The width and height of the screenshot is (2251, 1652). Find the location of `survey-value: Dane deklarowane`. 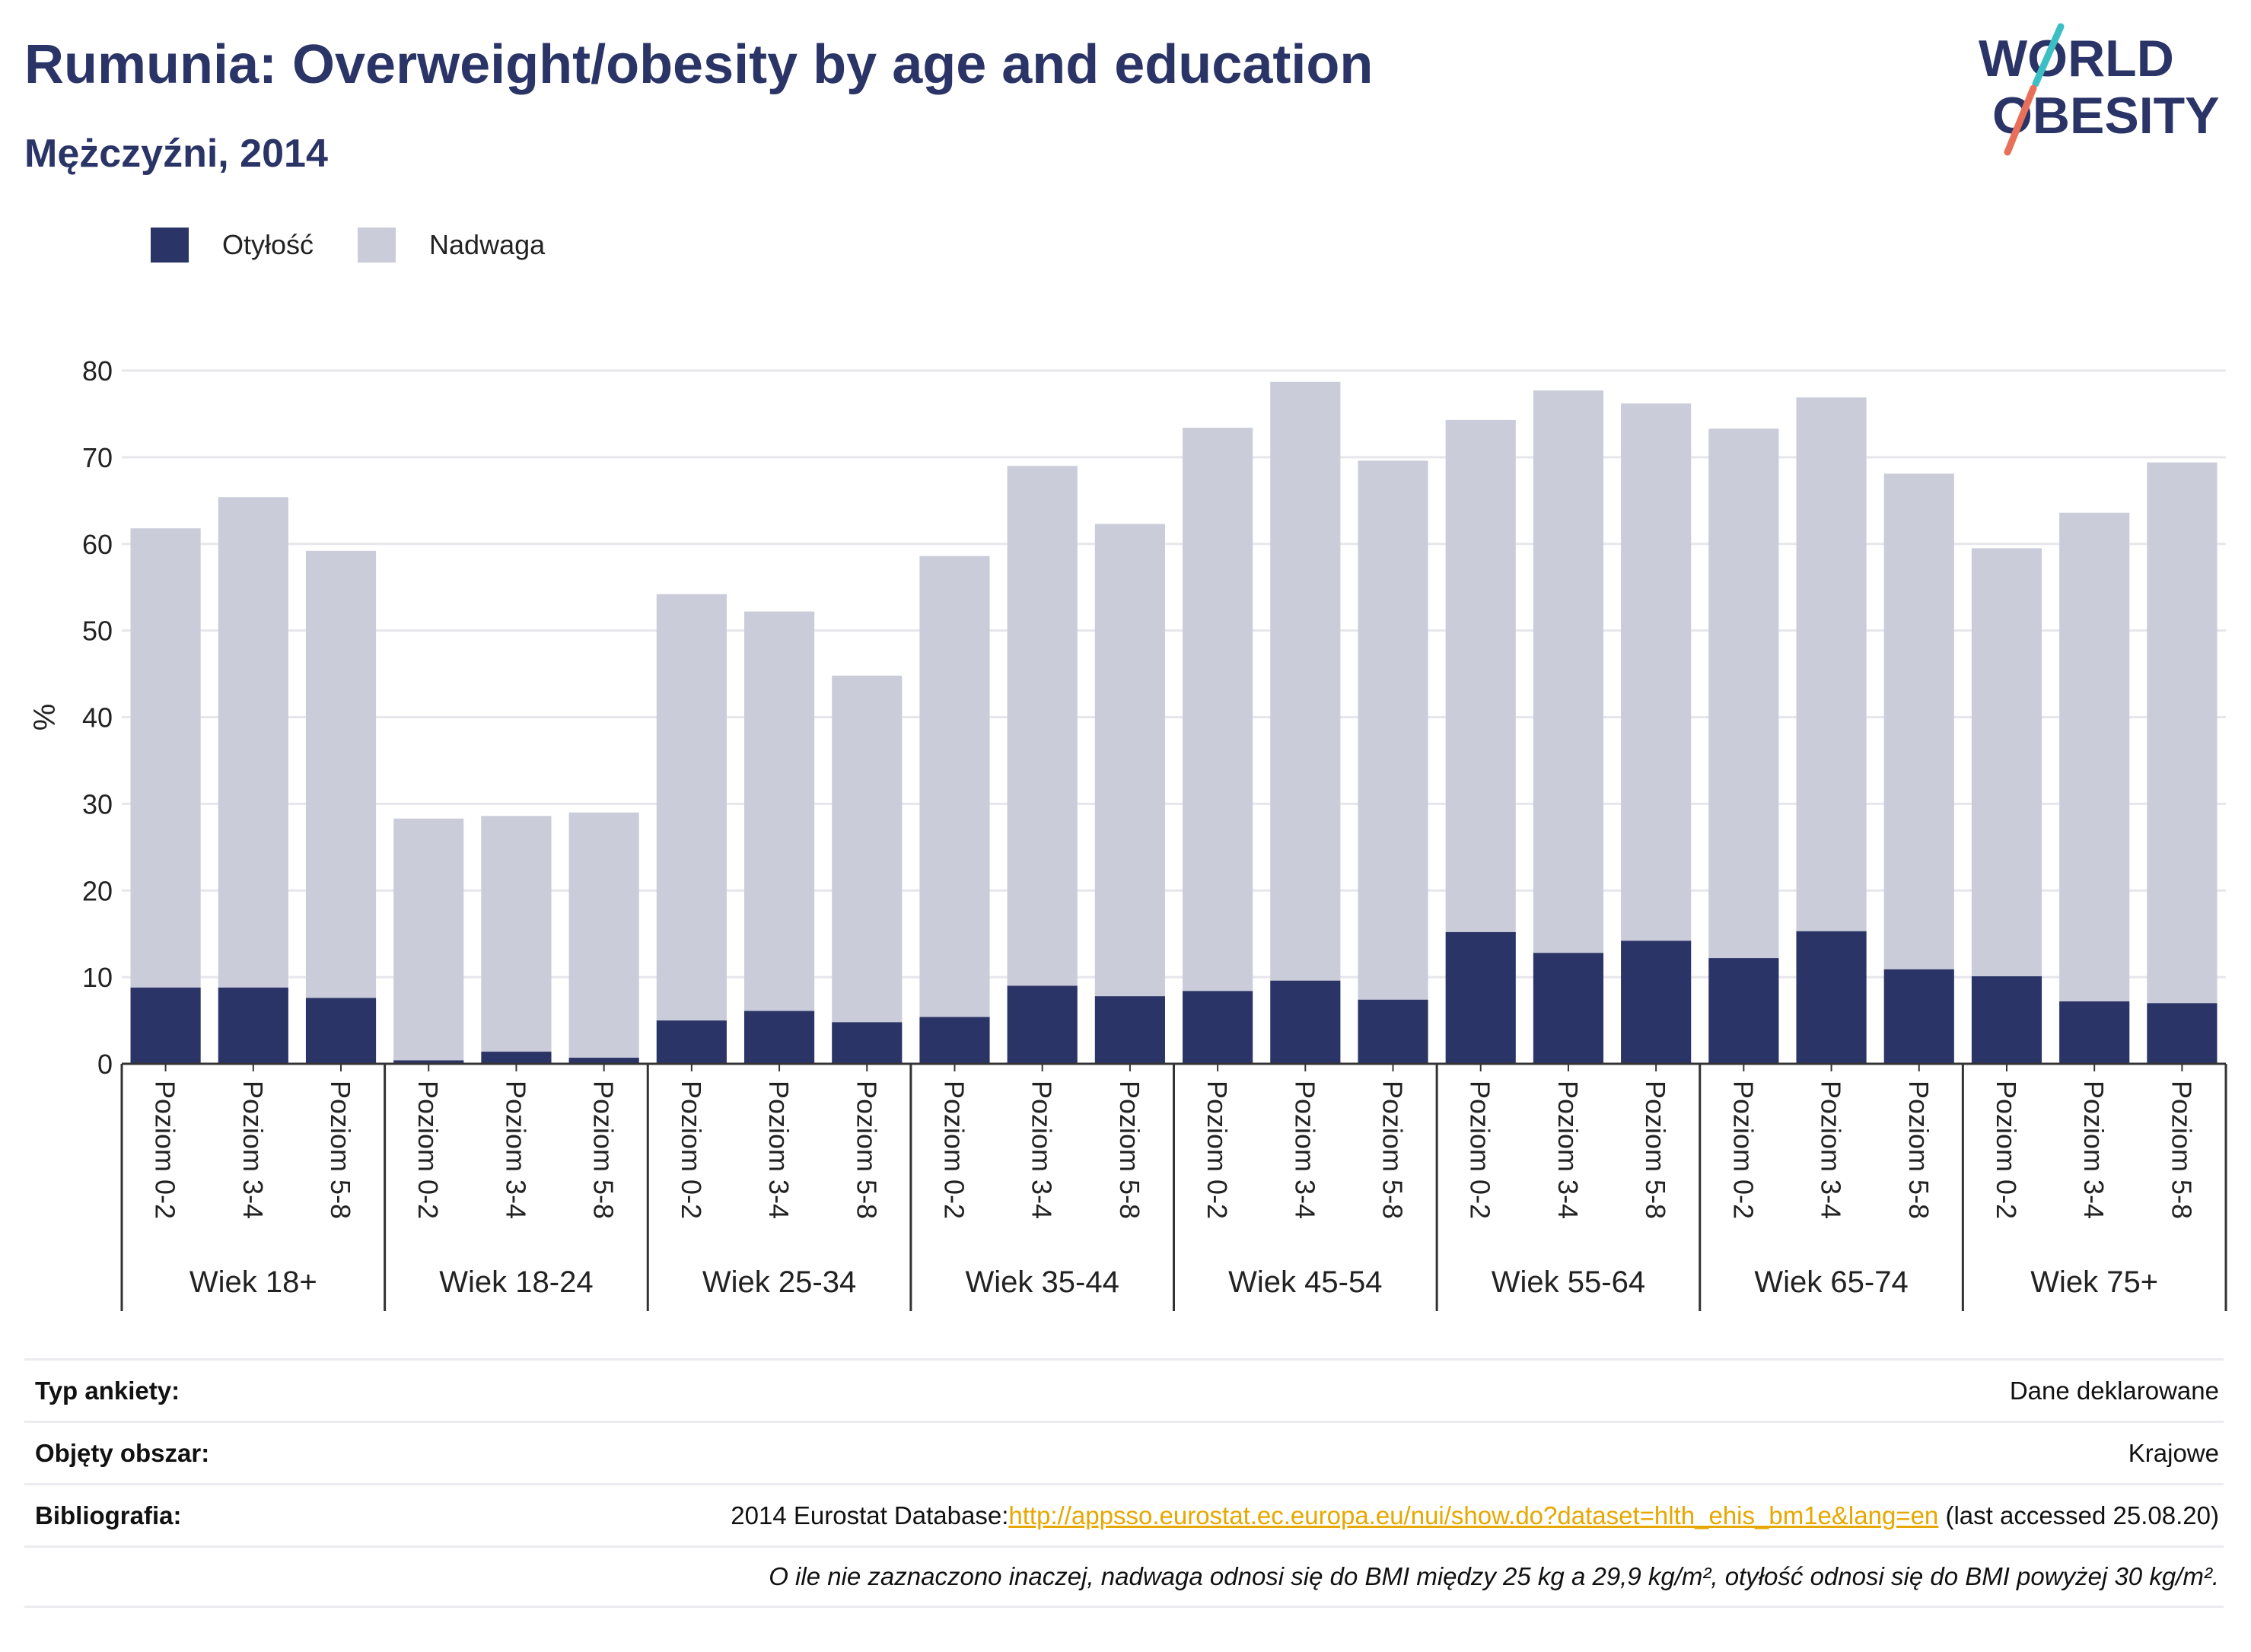

survey-value: Dane deklarowane is located at coordinates (2114, 1390).